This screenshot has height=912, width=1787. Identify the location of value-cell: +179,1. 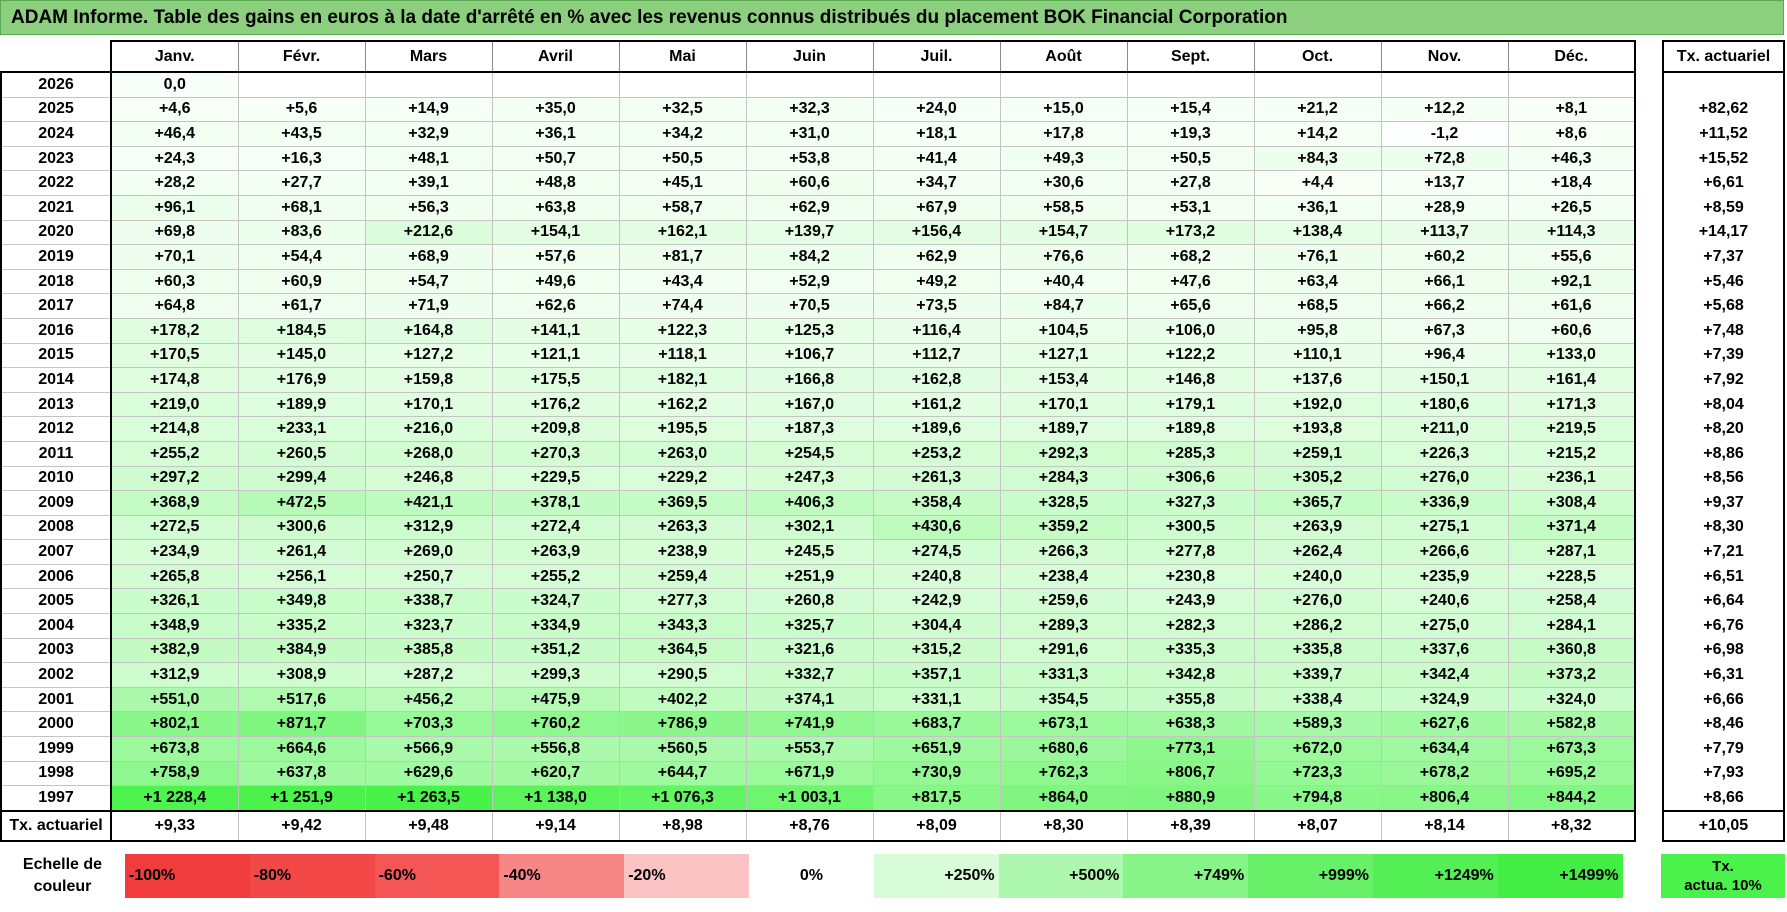
(1190, 404).